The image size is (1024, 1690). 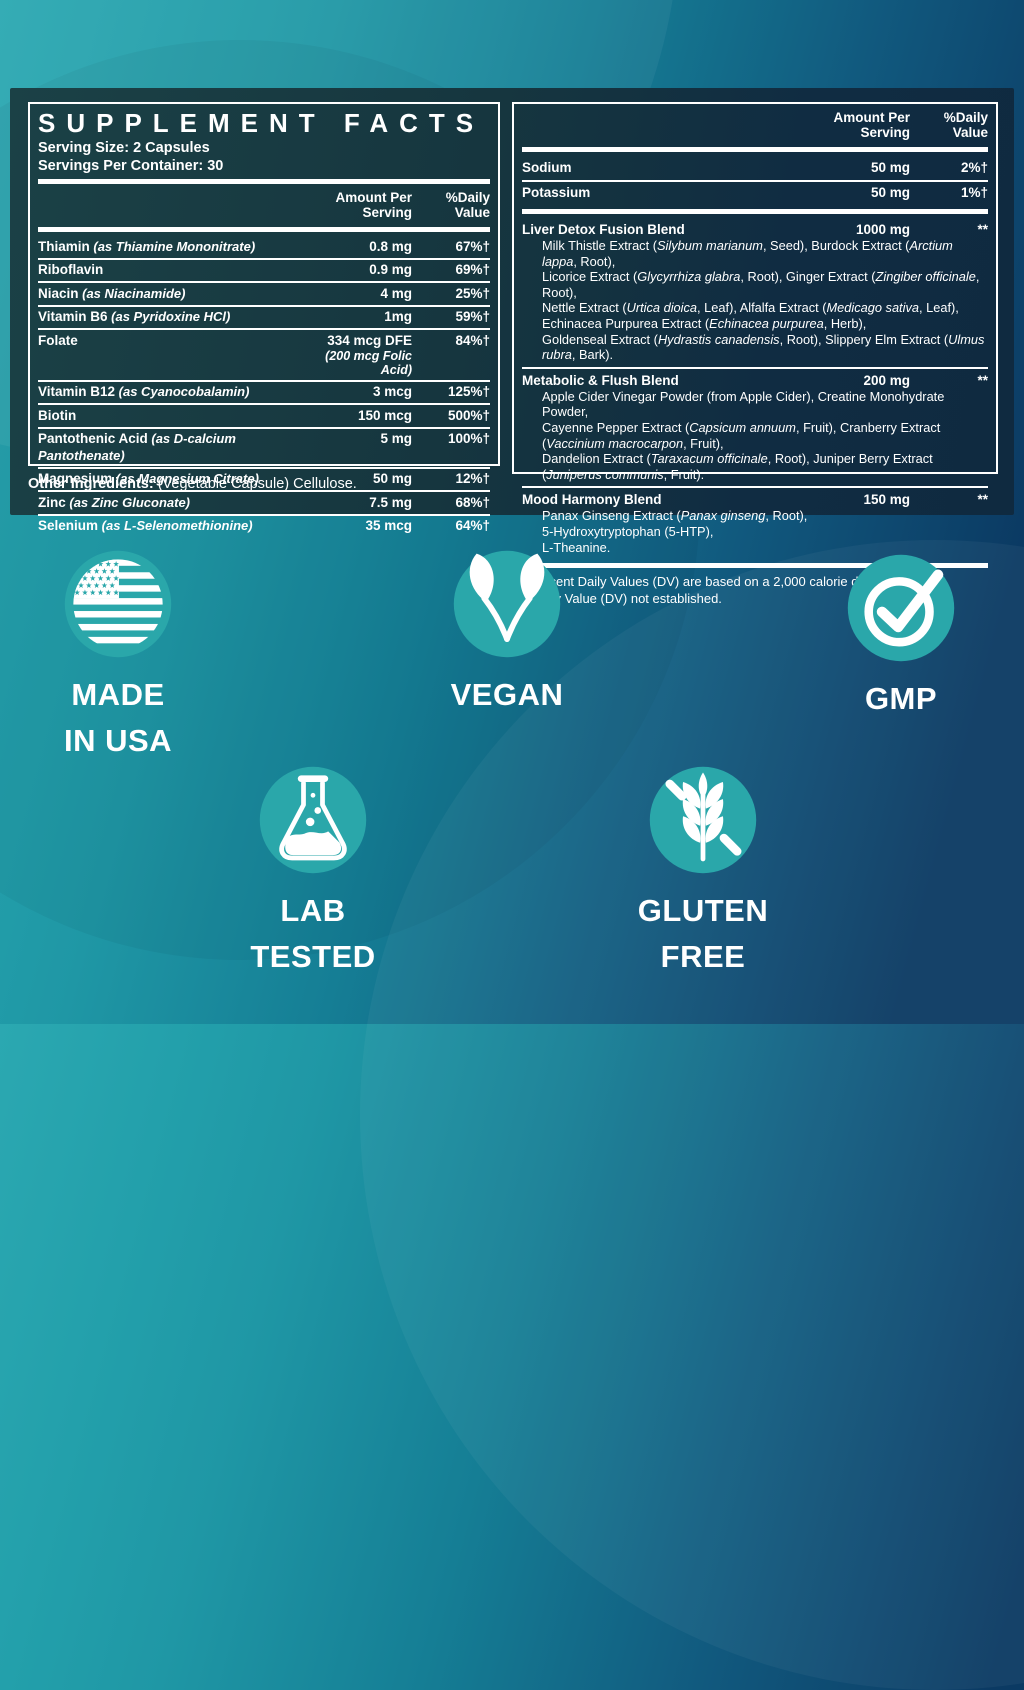 I want to click on ingredient-text: Nettle Extract (, so click(x=584, y=308).